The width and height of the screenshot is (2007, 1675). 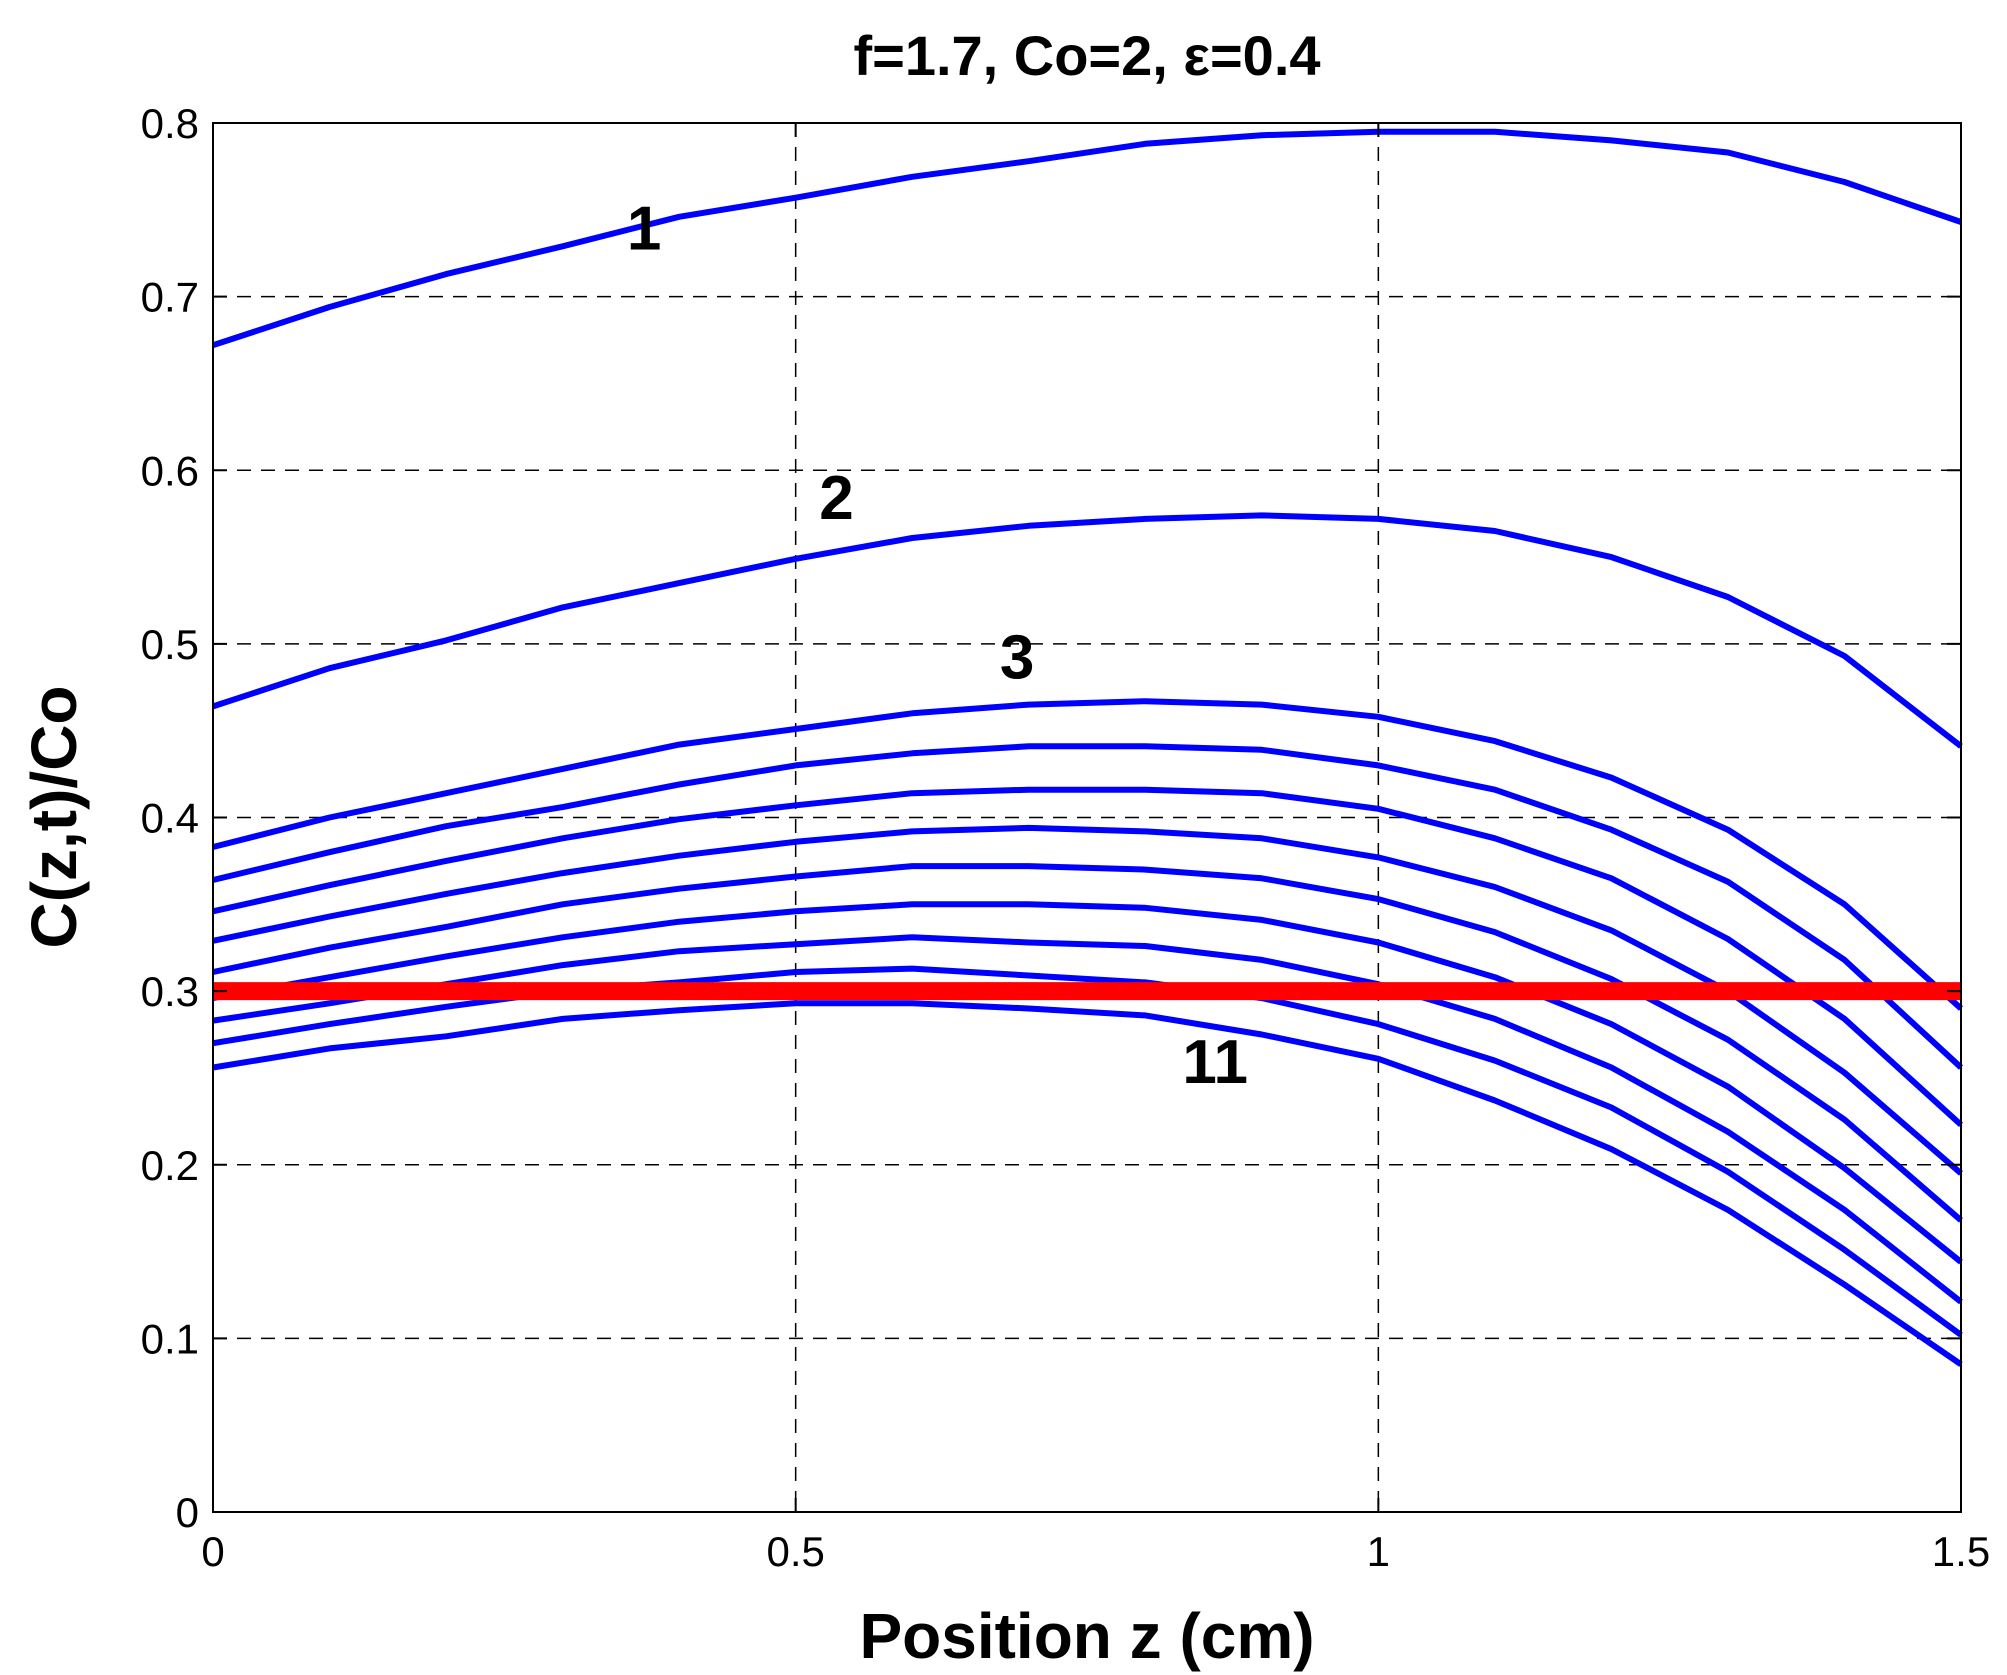 I want to click on y-tick-label: 0.6, so click(x=170, y=470).